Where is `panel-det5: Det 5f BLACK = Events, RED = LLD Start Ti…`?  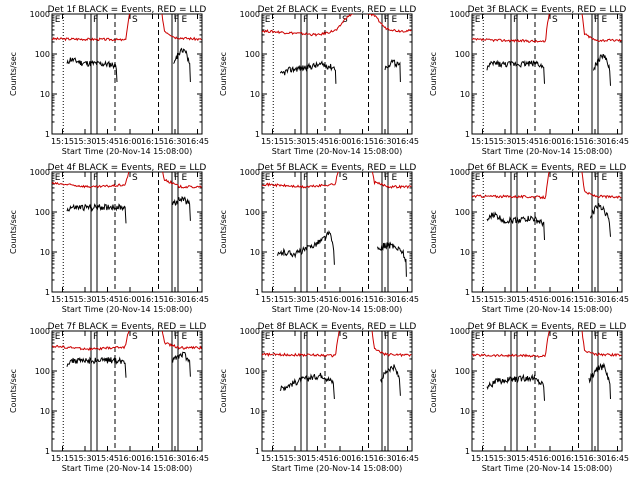
panel-det5: Det 5f BLACK = Events, RED = LLD Start Ti… is located at coordinates (319, 238).